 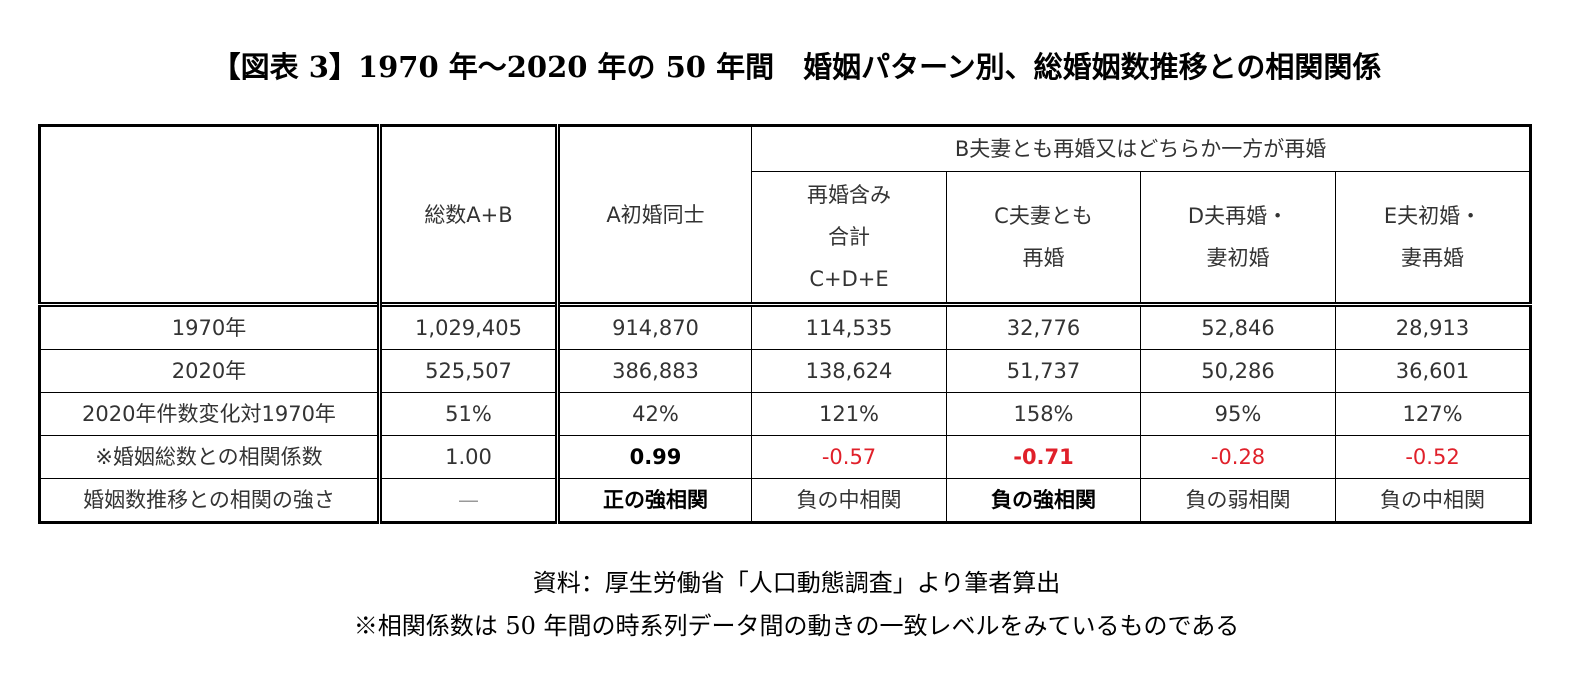 I want to click on table-cell: 386,883, so click(x=654, y=371).